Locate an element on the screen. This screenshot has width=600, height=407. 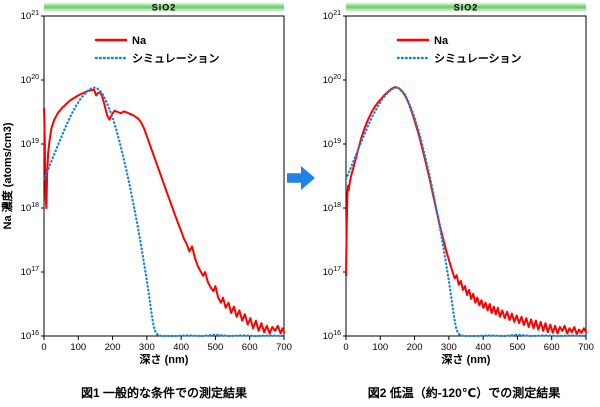
fig2-caption: 図2 低温（約-120℃）での測定結果 is located at coordinates (464, 393).